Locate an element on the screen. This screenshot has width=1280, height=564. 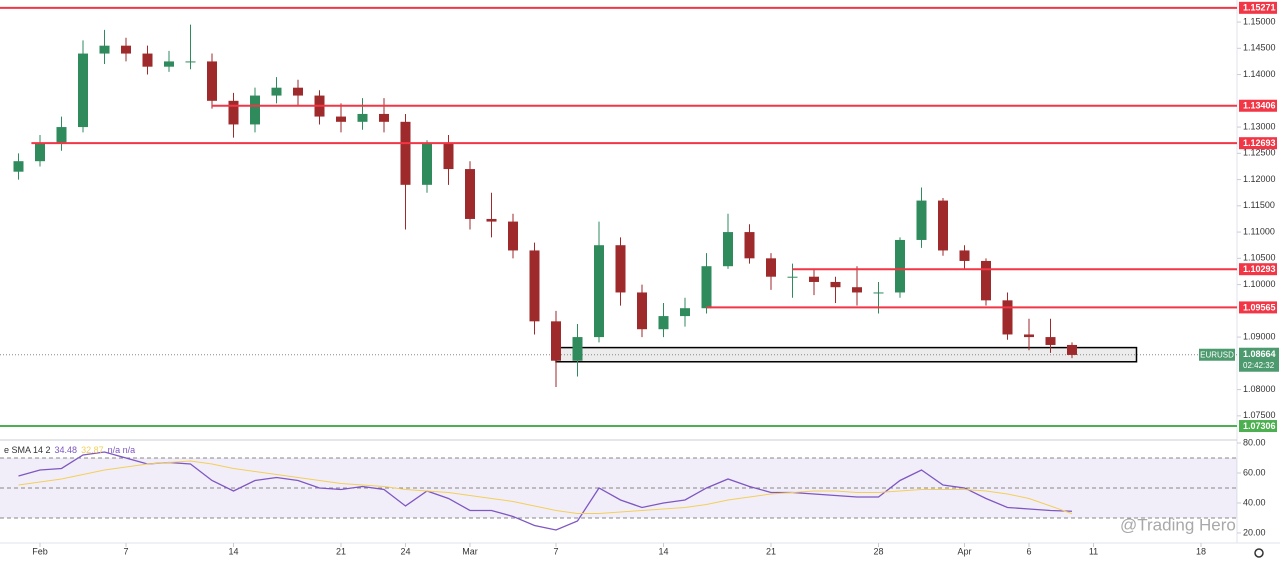
y-tick-label: 1.11000 is located at coordinates (1259, 231).